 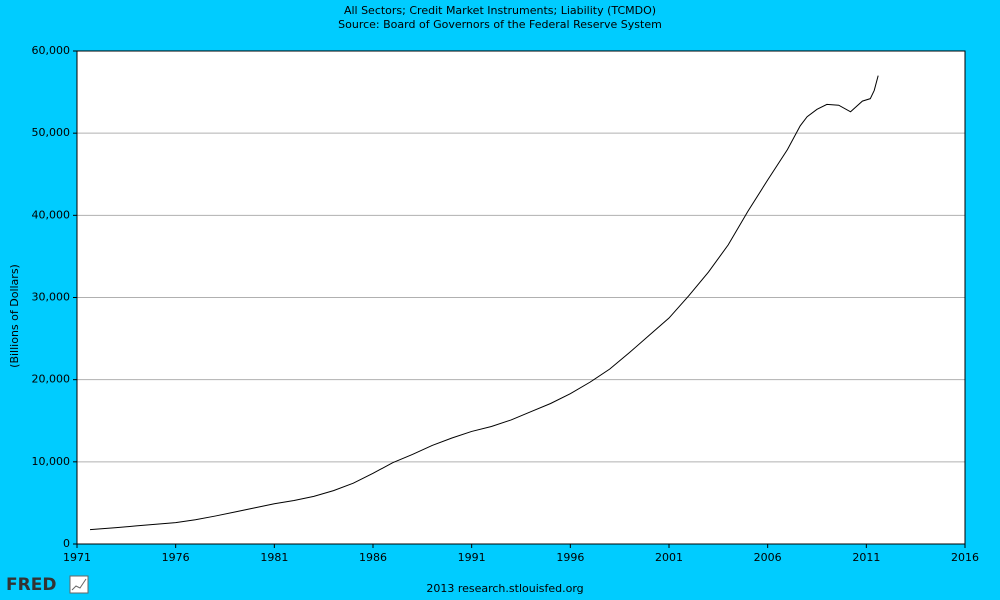 I want to click on logo-icon, so click(x=79, y=584).